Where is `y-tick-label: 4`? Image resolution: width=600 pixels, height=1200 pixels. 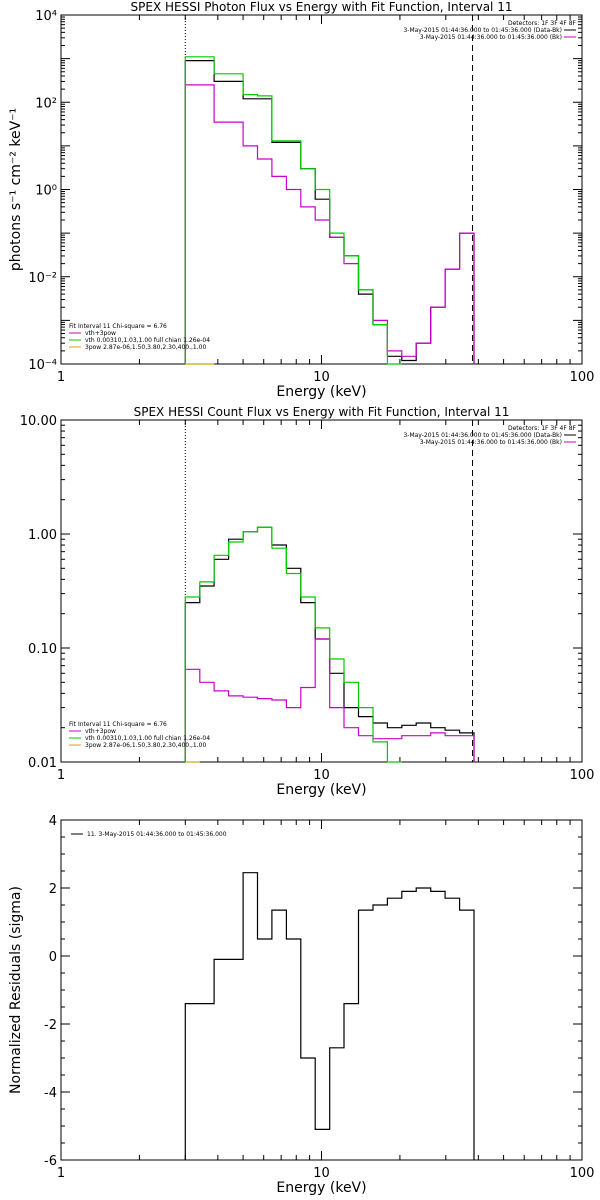 y-tick-label: 4 is located at coordinates (53, 821).